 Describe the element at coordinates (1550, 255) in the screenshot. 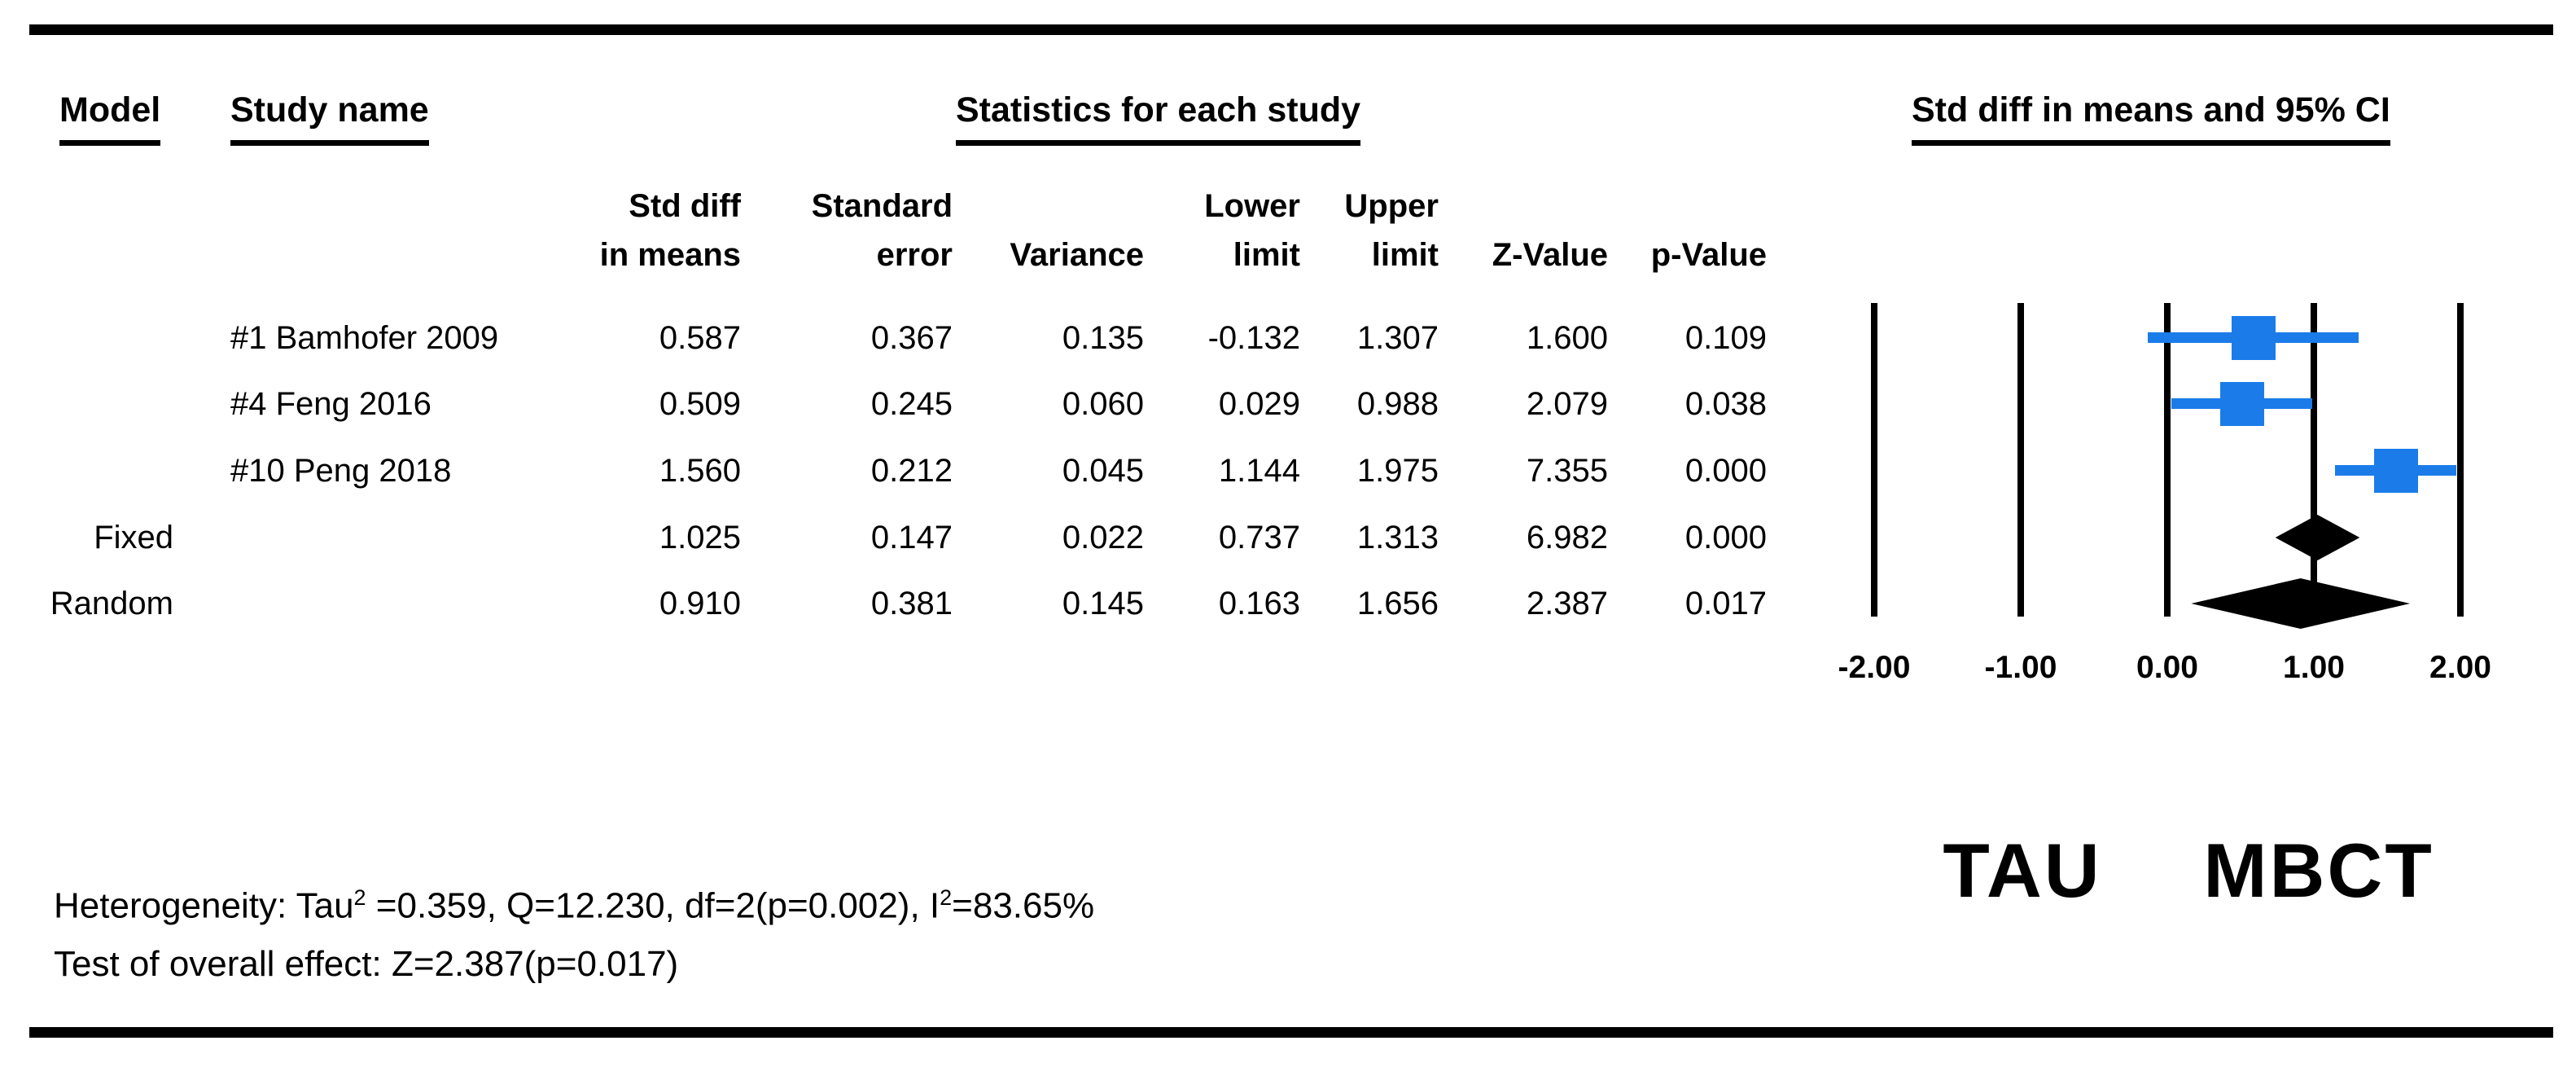

I see `column-header-z: Z-Value` at that location.